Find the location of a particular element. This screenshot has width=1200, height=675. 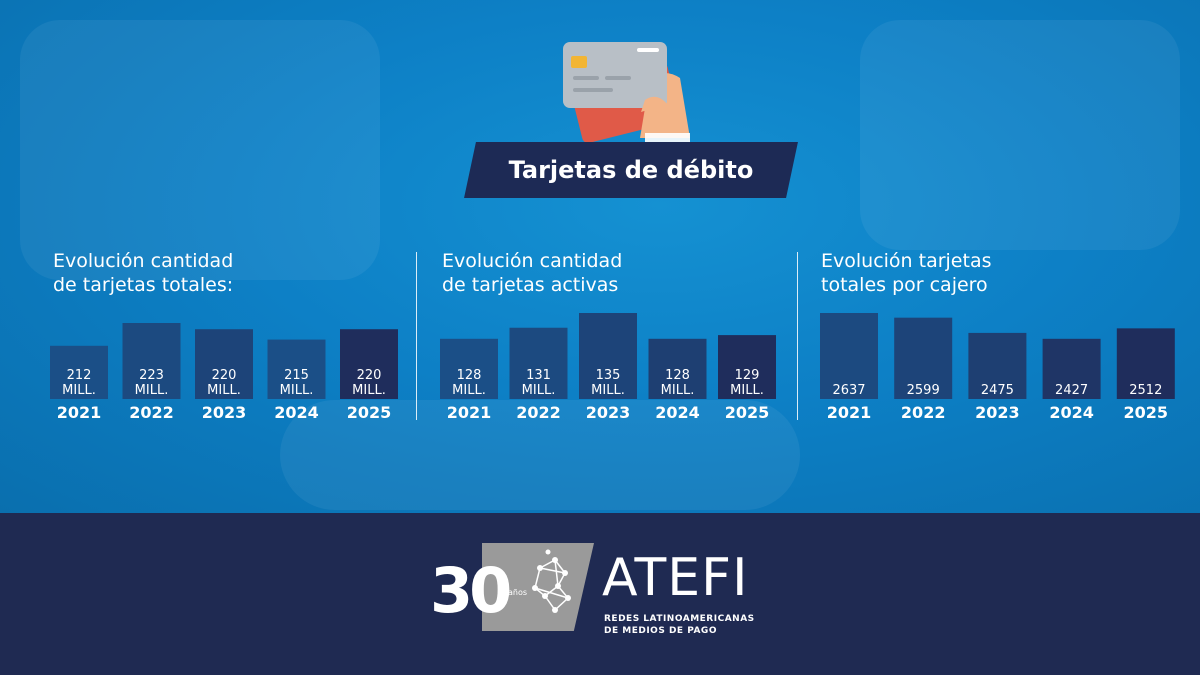

chart-1-value-label: 212 is located at coordinates (79, 375).